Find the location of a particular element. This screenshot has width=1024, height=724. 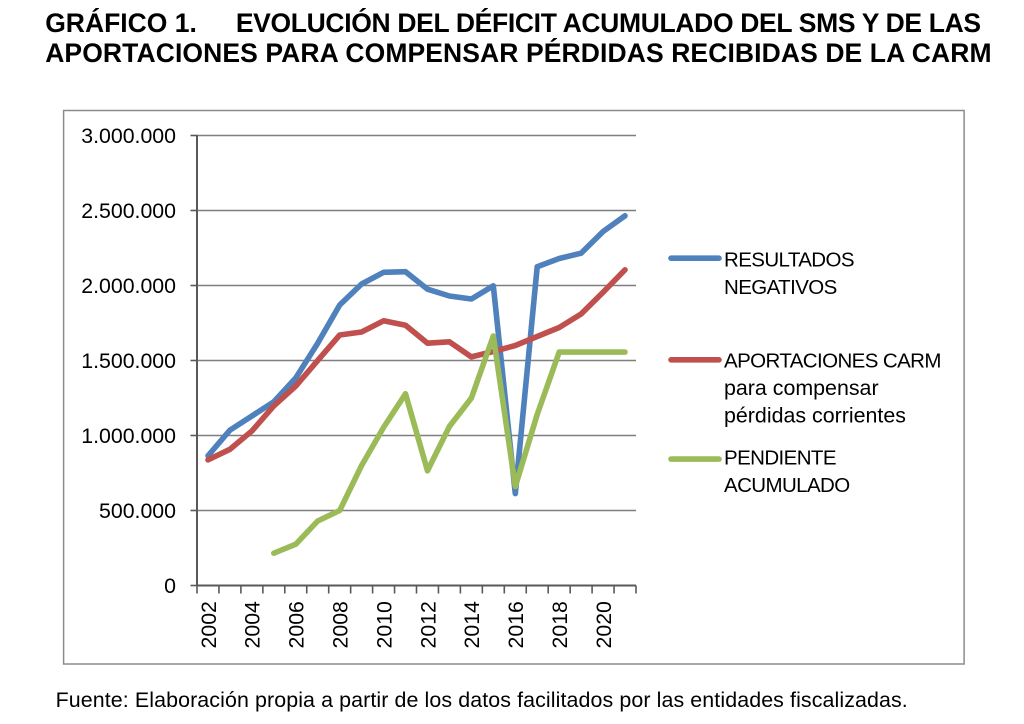

svg-text: 2010 is located at coordinates (384, 625).